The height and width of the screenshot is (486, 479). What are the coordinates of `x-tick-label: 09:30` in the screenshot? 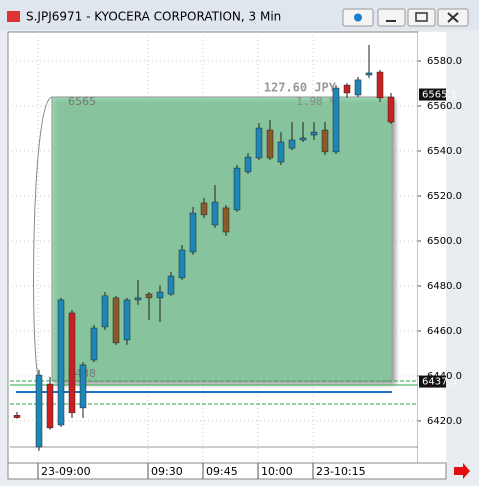 It's located at (167, 471).